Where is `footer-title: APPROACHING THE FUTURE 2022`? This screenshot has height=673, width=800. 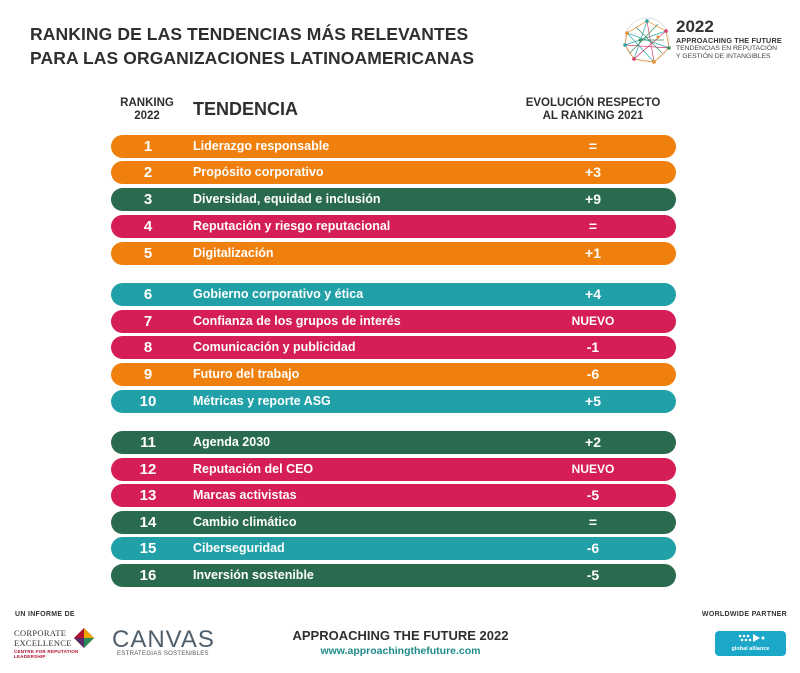
footer-title: APPROACHING THE FUTURE 2022 is located at coordinates (400, 635).